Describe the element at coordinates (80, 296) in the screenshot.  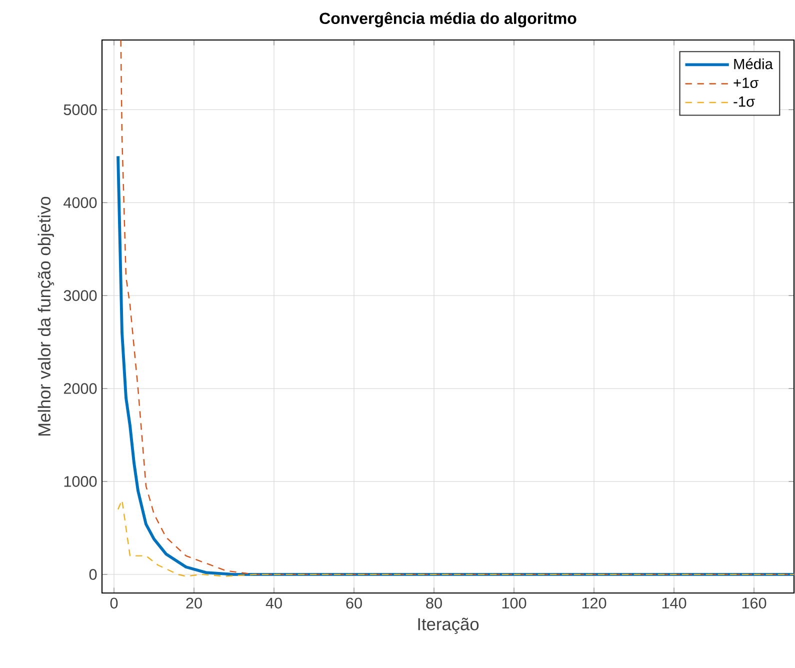
I see `y-tick-label: 3000` at that location.